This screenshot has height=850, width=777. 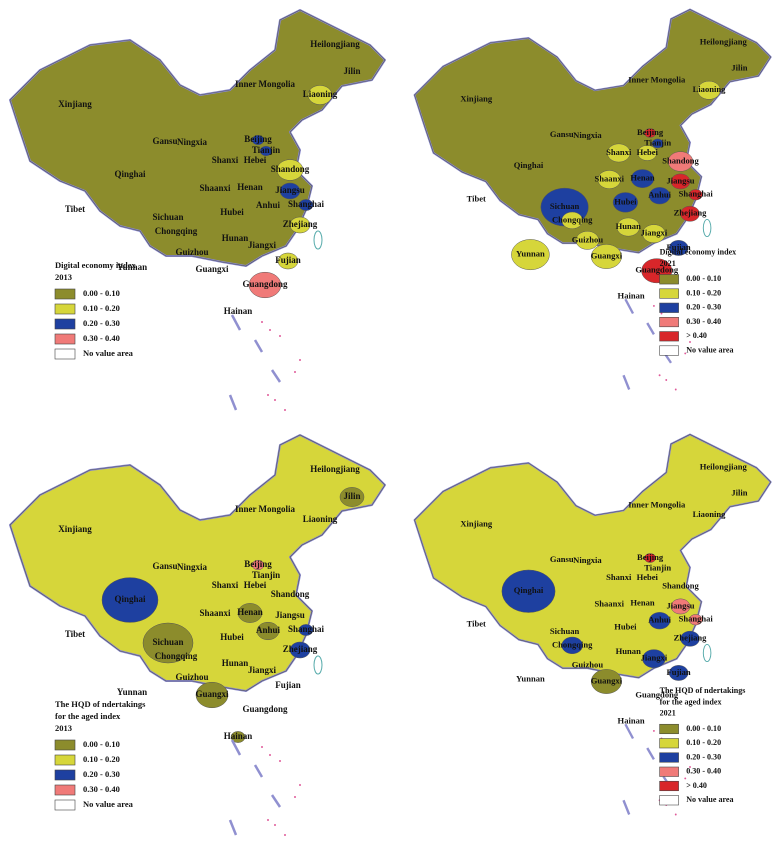 What do you see at coordinates (238, 311) in the screenshot?
I see `province-label: Hainan` at bounding box center [238, 311].